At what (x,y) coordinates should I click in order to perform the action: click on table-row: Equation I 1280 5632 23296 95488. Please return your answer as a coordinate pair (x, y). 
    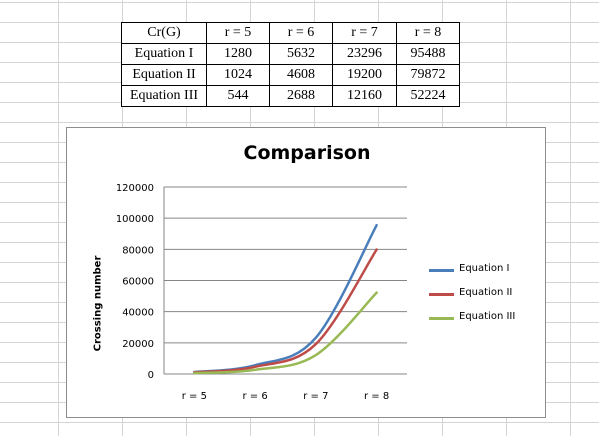
    Looking at the image, I should click on (290, 54).